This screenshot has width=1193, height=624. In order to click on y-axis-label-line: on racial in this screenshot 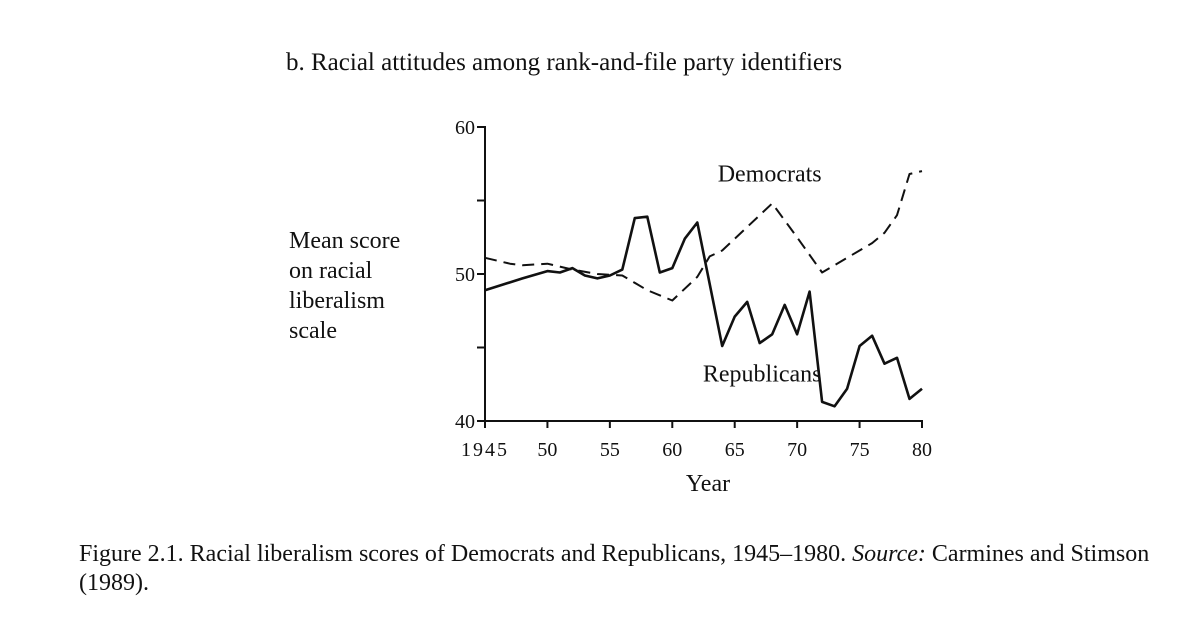, I will do `click(331, 271)`.